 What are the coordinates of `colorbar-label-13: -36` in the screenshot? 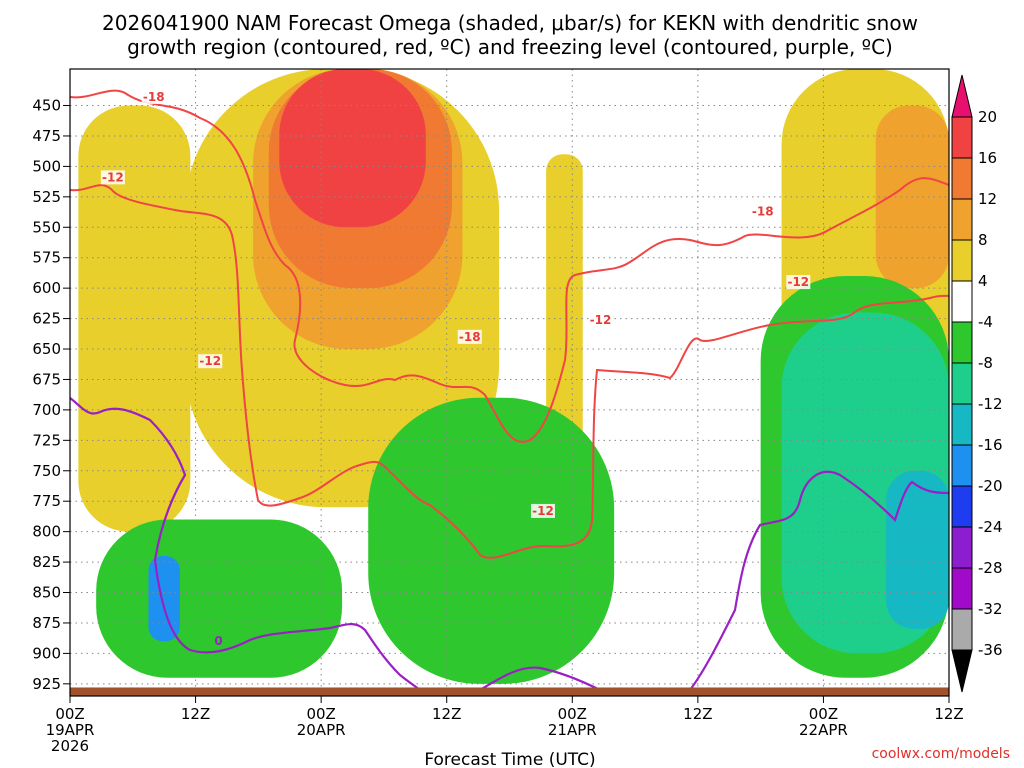 It's located at (990, 650).